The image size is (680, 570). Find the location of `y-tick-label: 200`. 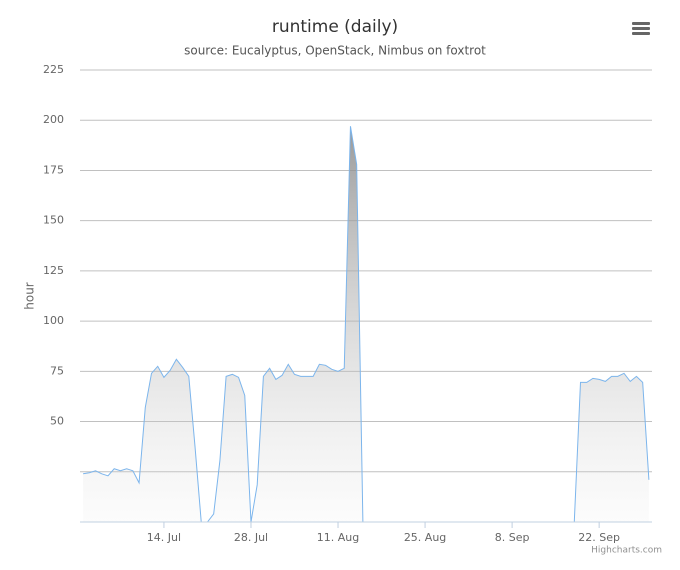

y-tick-label: 200 is located at coordinates (53, 119).